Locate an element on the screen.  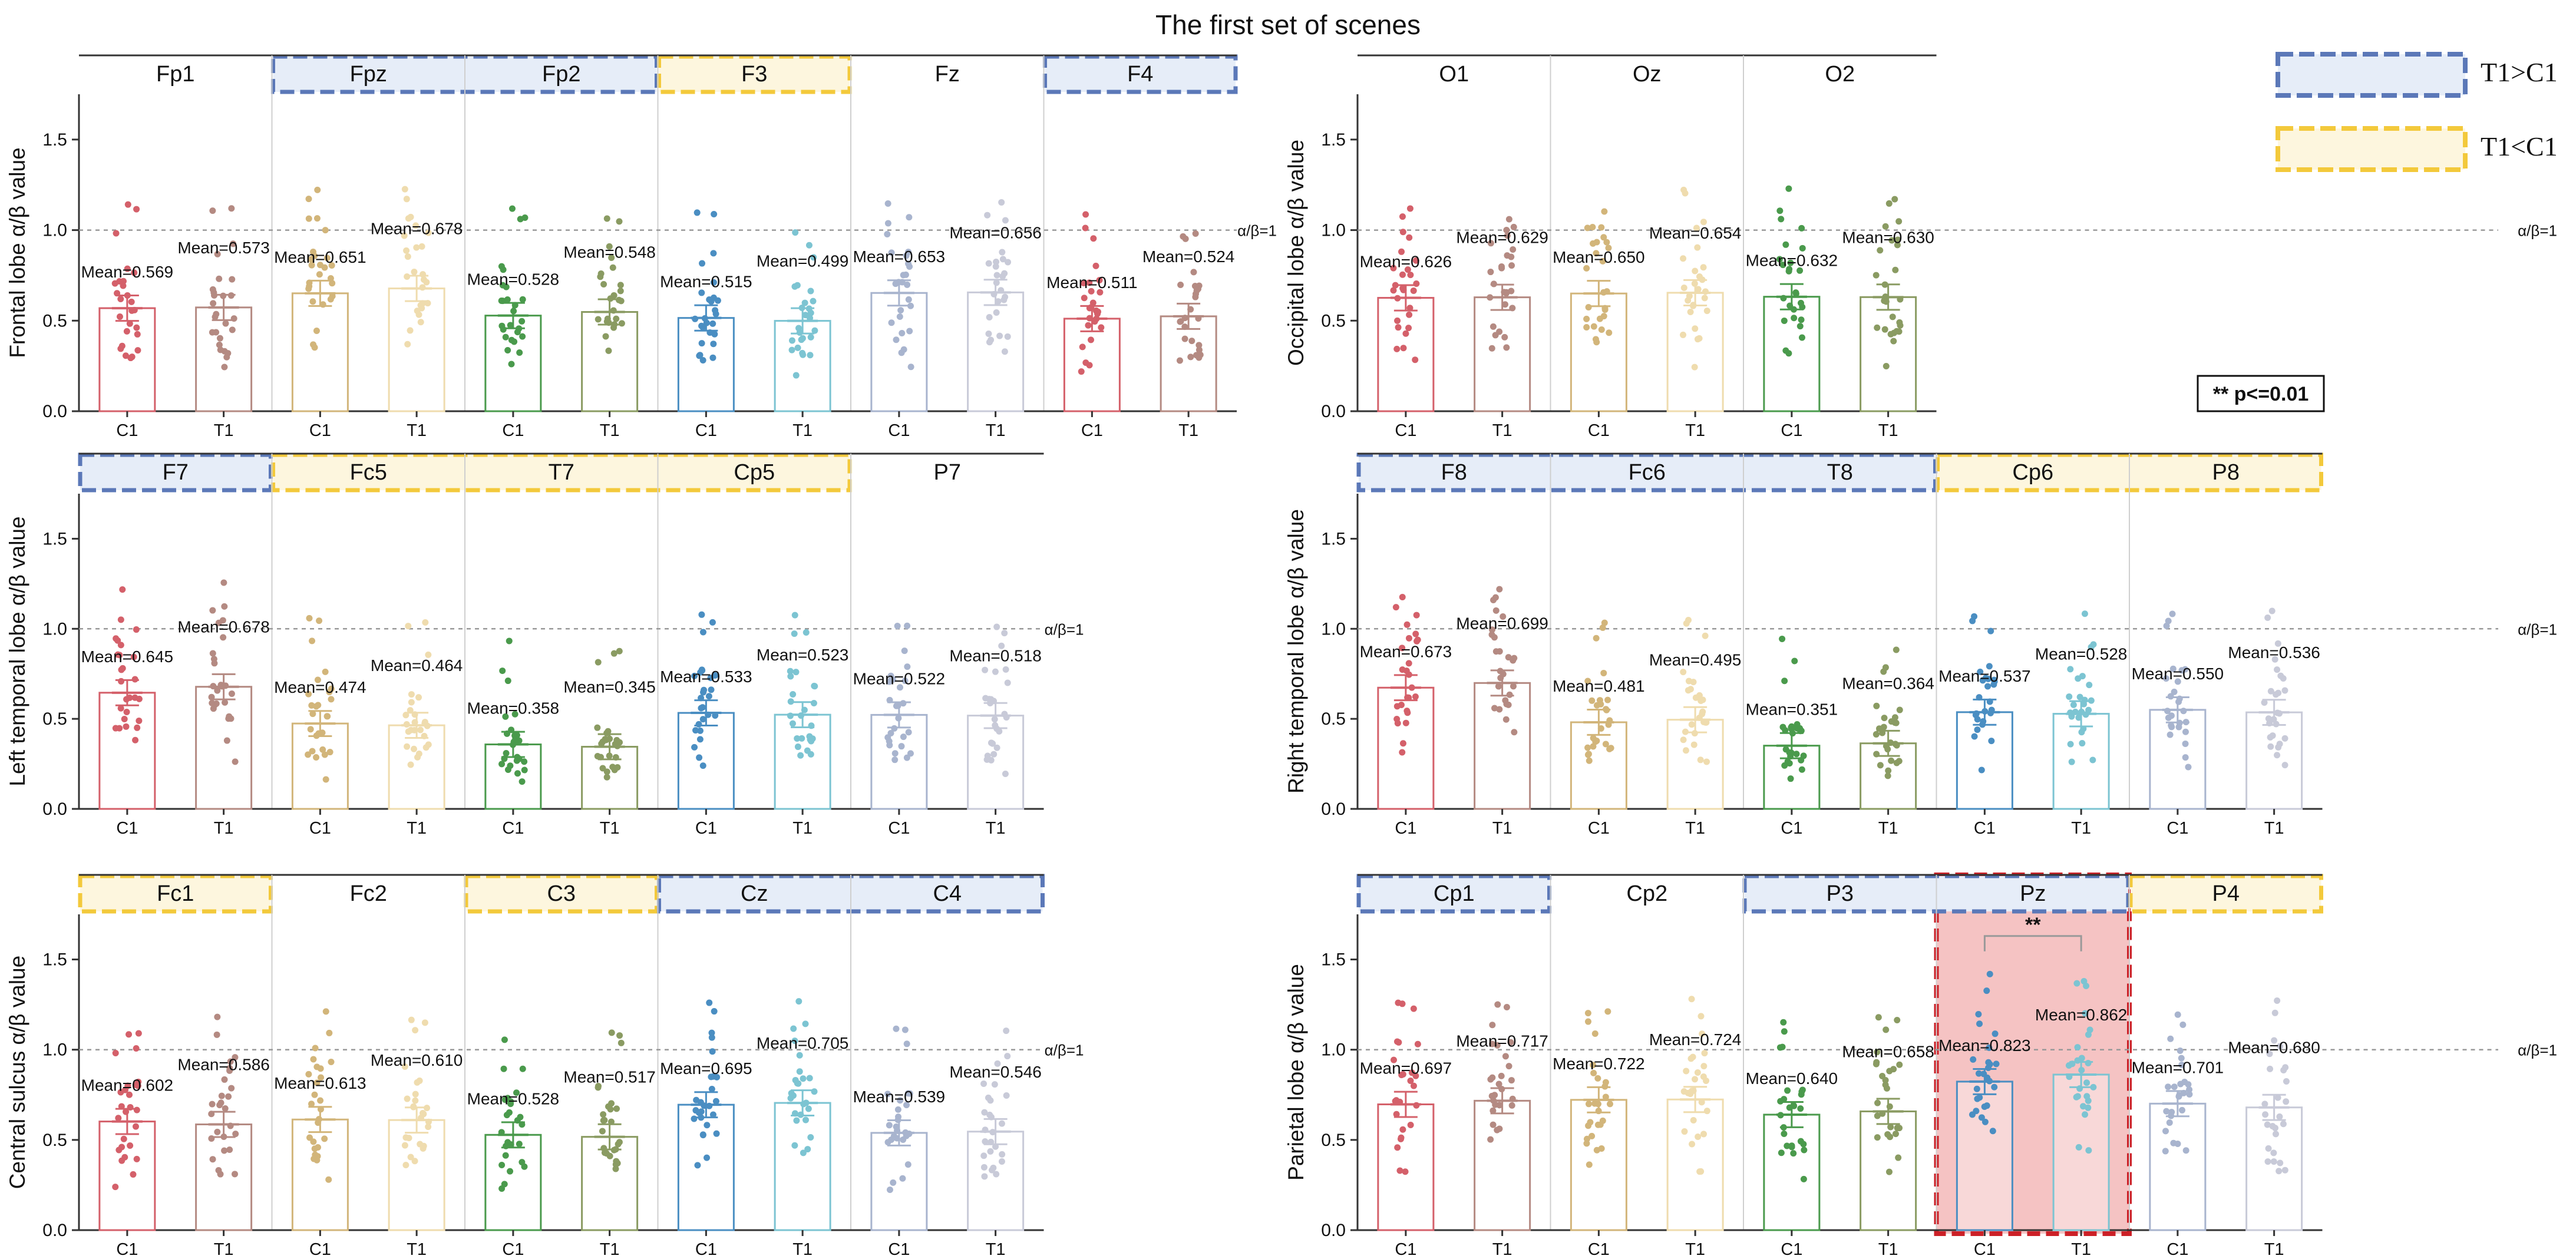
mean-label: Mean=0.586 is located at coordinates (223, 1065).